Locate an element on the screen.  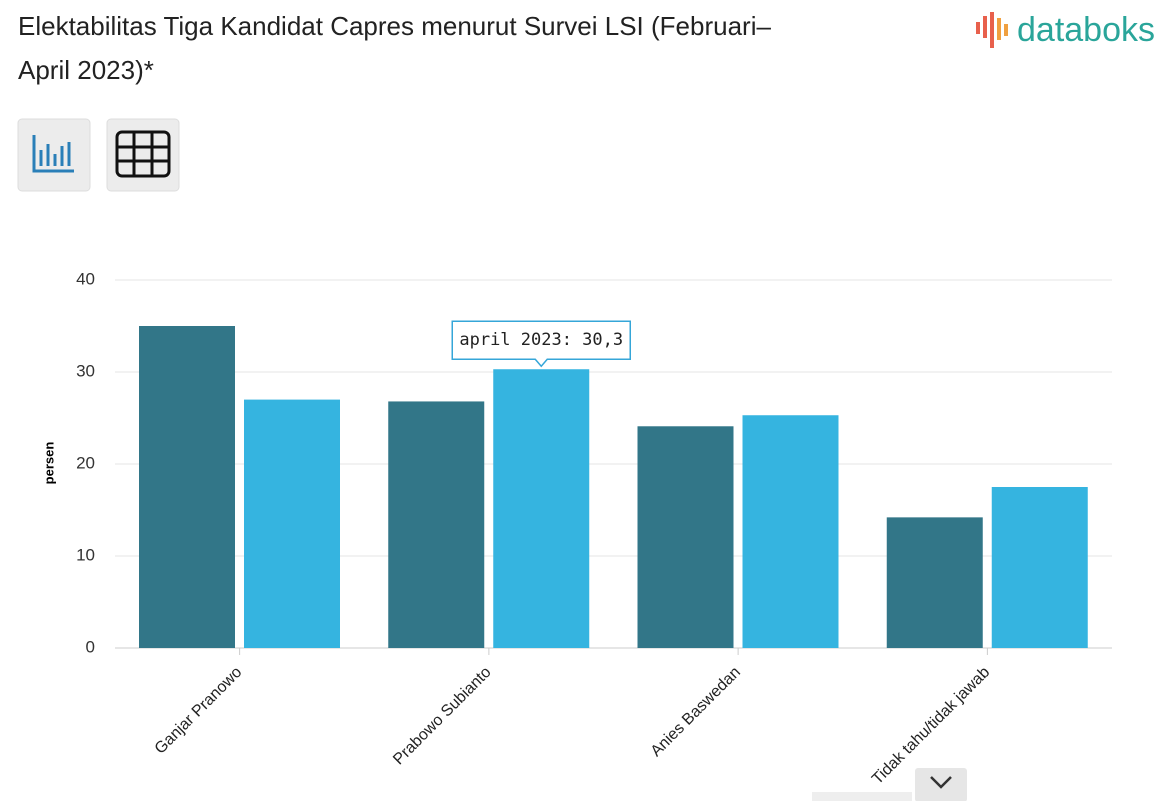
logo-icon is located at coordinates (992, 30).